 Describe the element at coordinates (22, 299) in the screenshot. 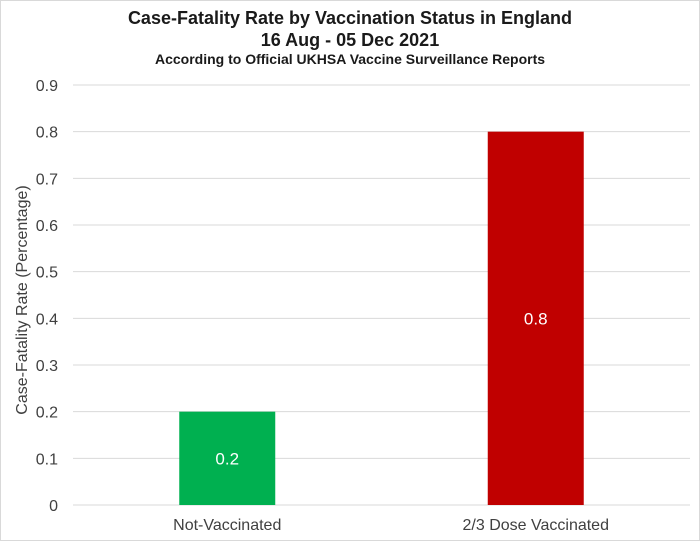

I see `y-axis-title: Case-Fatality Rate (Percentage)` at that location.